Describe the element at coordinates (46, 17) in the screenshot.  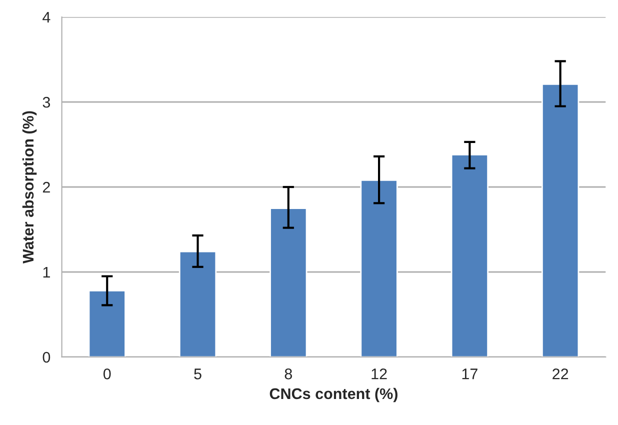
I see `y-tick-label: 4` at that location.